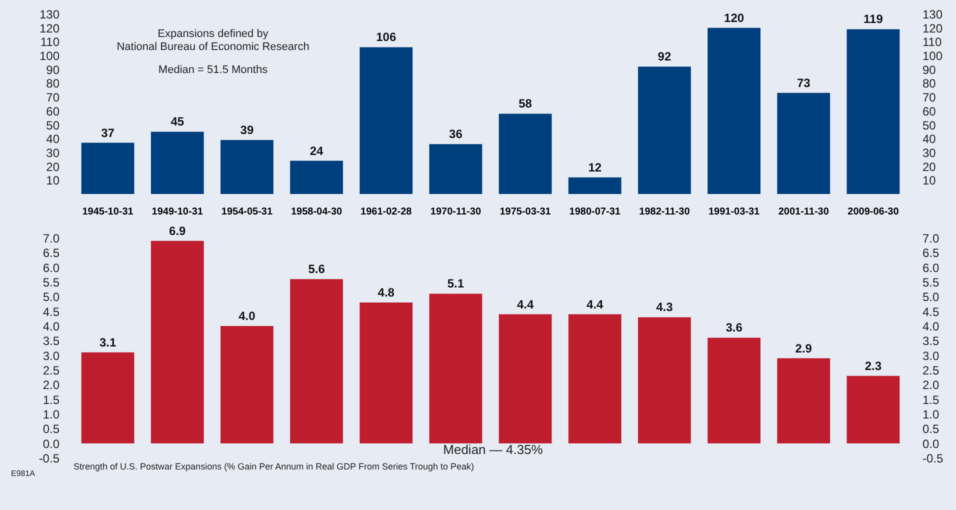 This screenshot has width=956, height=510. Describe the element at coordinates (803, 83) in the screenshot. I see `data-label: 73` at that location.